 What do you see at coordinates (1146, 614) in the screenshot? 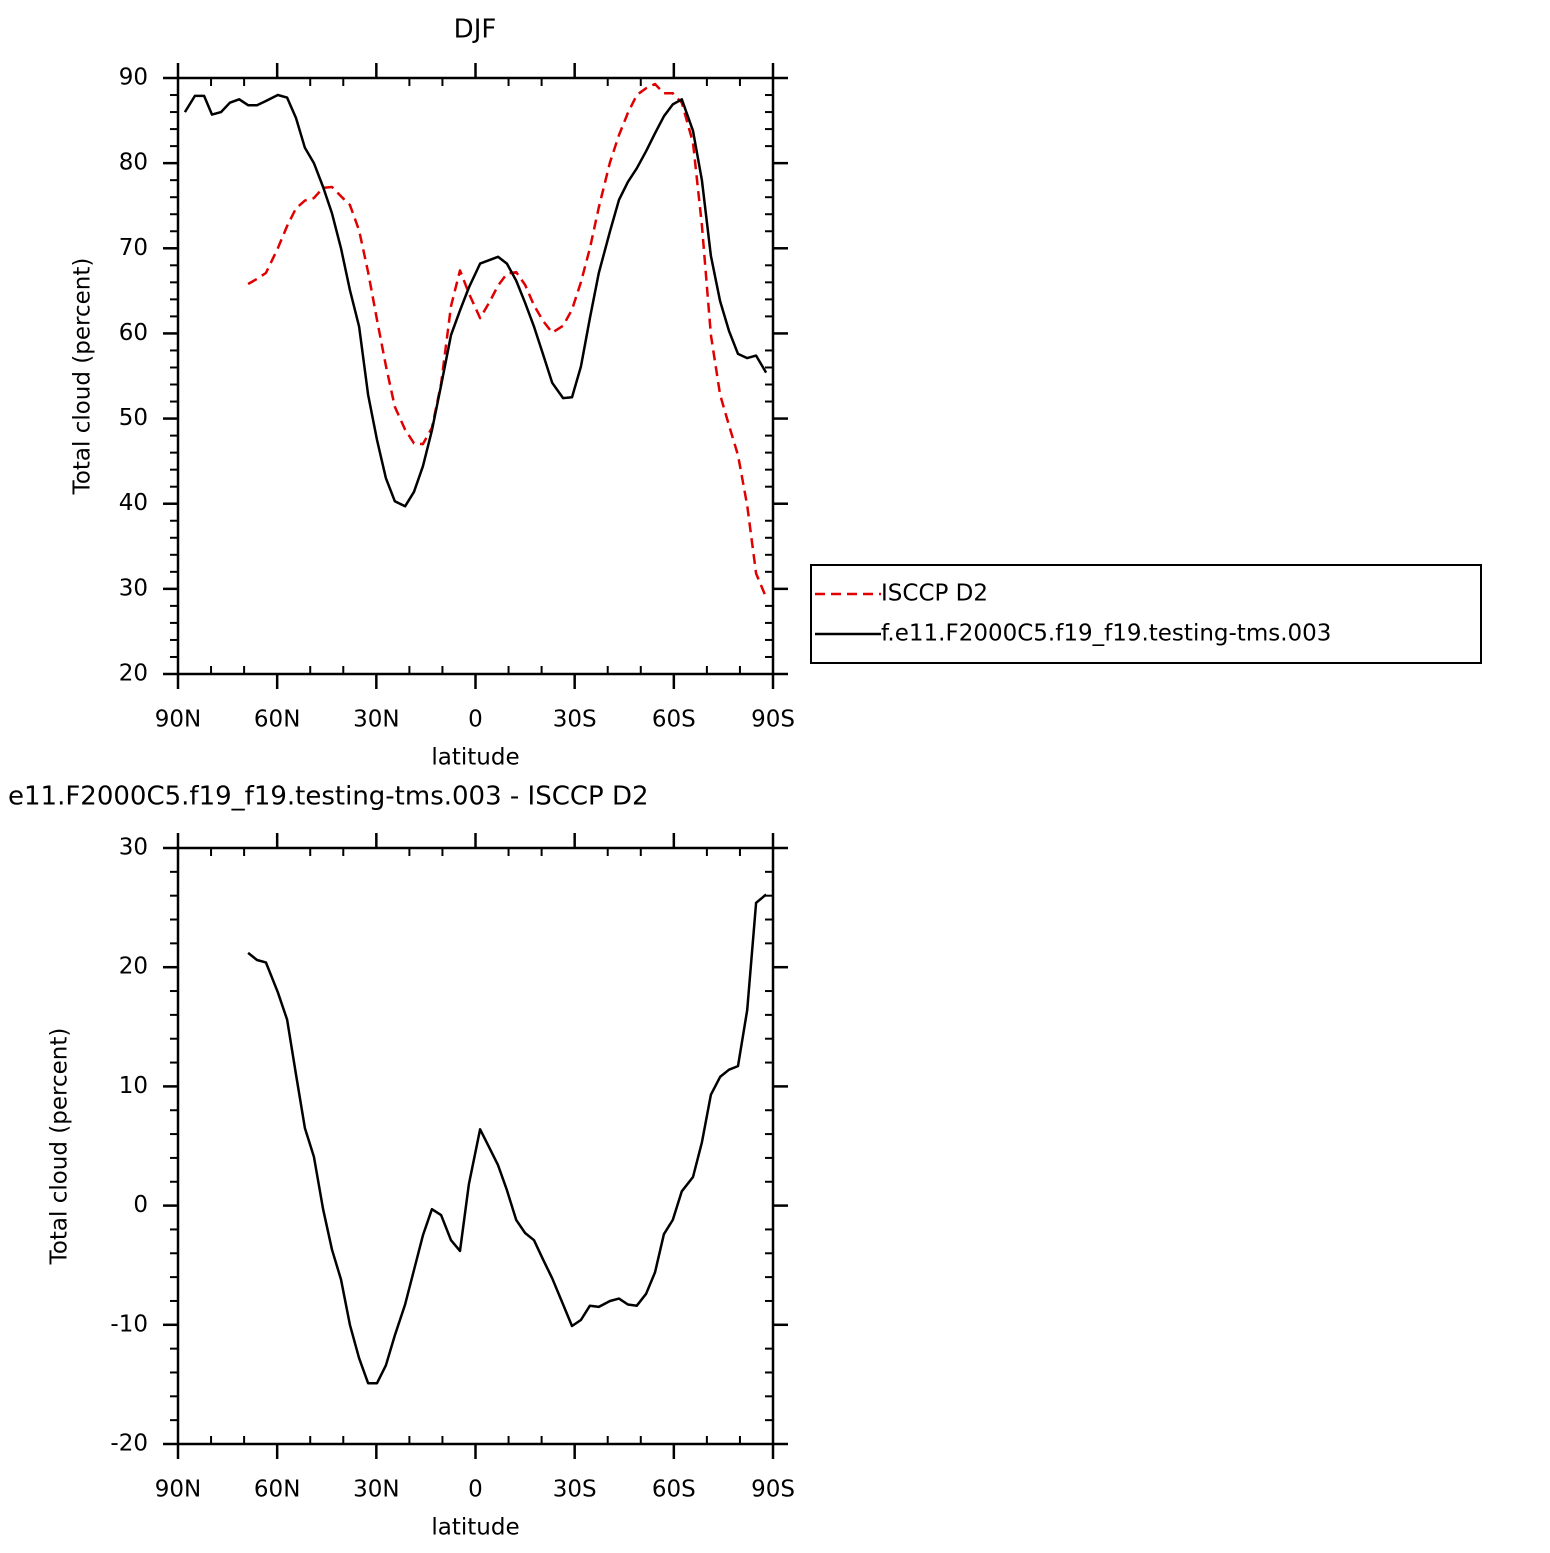
I see `legend-box` at bounding box center [1146, 614].